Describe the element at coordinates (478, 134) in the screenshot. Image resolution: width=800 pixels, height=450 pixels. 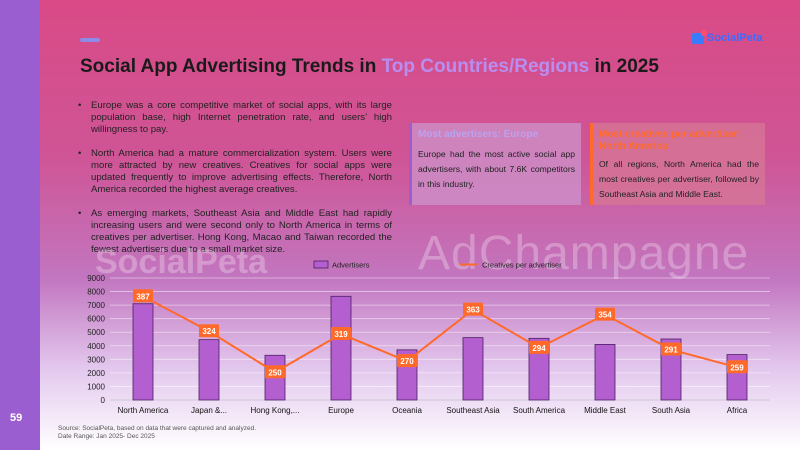
I see `card-title: Most advertisers: Europe` at that location.